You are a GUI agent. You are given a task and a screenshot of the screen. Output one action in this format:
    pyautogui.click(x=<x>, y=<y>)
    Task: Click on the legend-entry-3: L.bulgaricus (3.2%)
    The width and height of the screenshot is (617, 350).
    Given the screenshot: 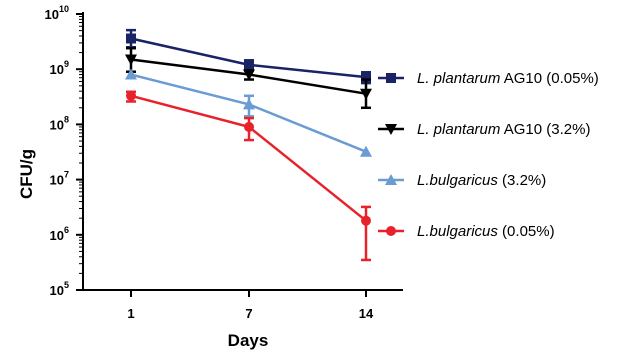 What is the action you would take?
    pyautogui.click(x=462, y=180)
    